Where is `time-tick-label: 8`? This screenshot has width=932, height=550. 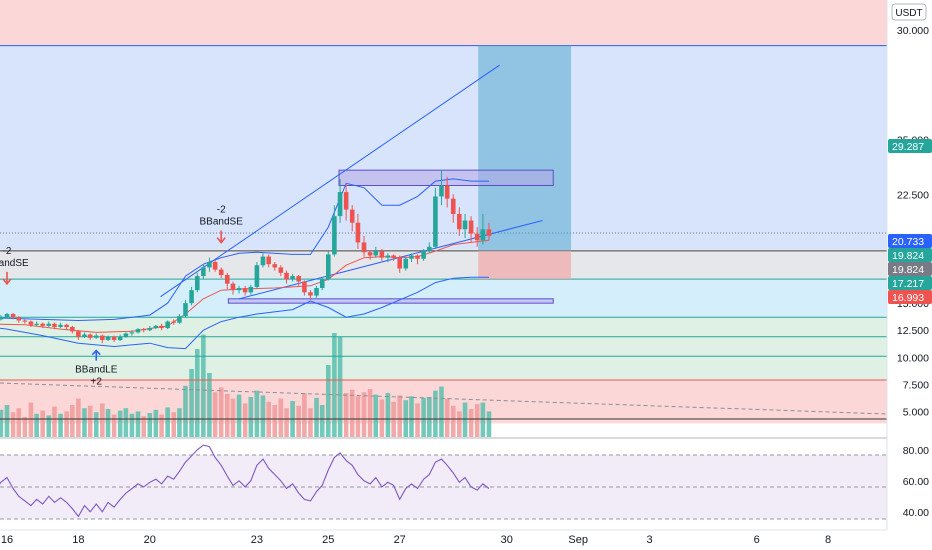
time-tick-label: 8 is located at coordinates (828, 540).